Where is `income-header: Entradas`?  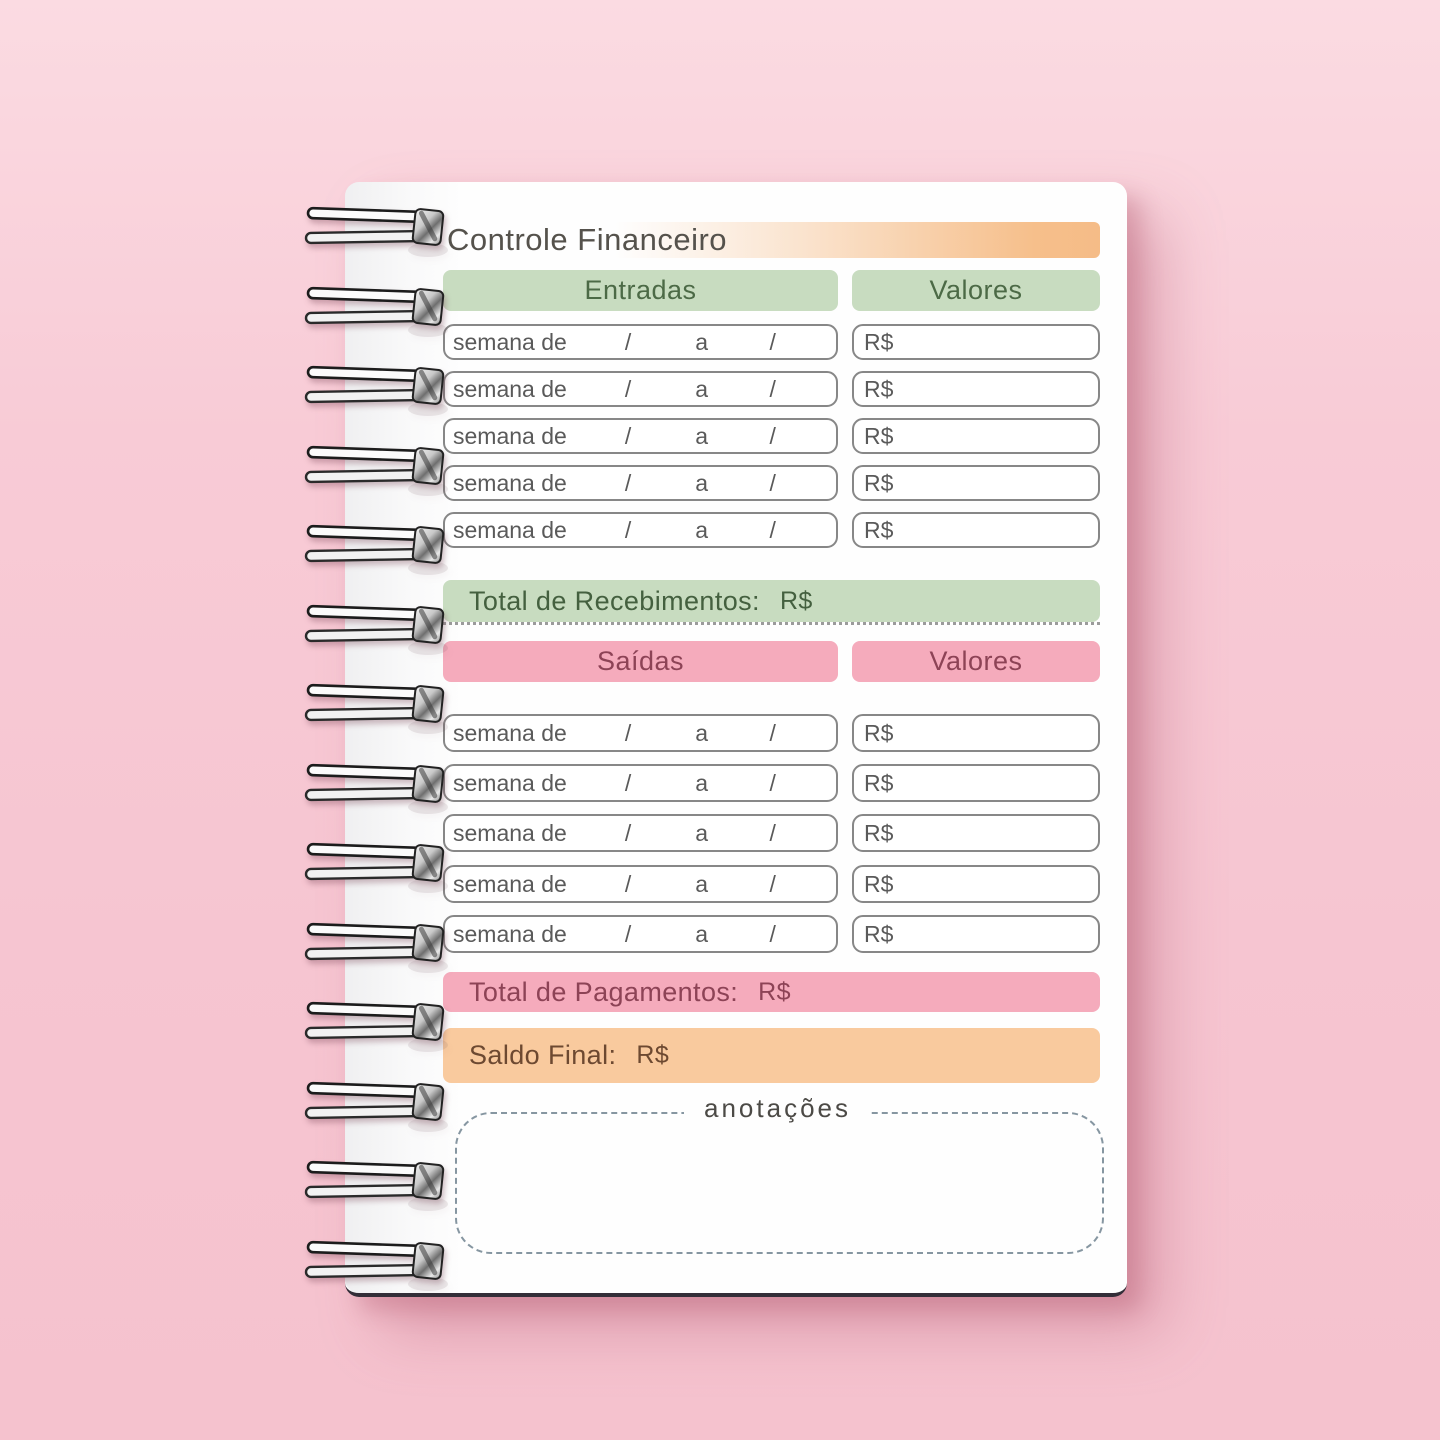 income-header: Entradas is located at coordinates (640, 290).